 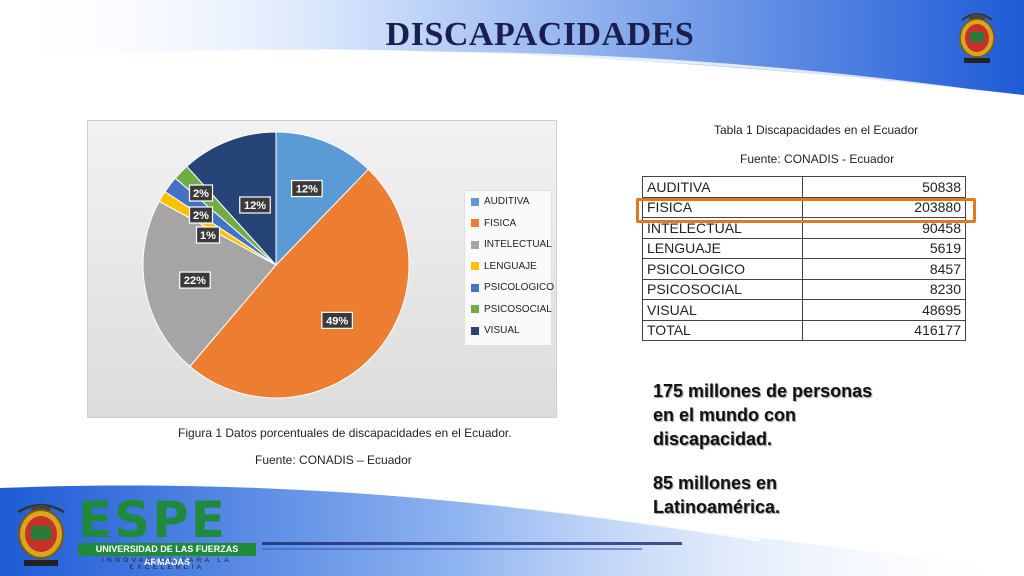 I want to click on legend-label: PSICOSOCIAL, so click(x=518, y=309).